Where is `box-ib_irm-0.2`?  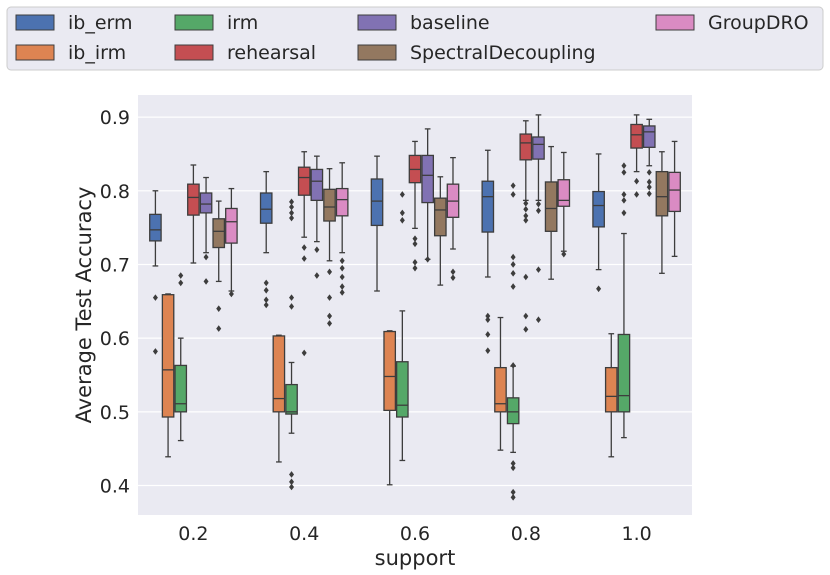
box-ib_irm-0.2 is located at coordinates (168, 375).